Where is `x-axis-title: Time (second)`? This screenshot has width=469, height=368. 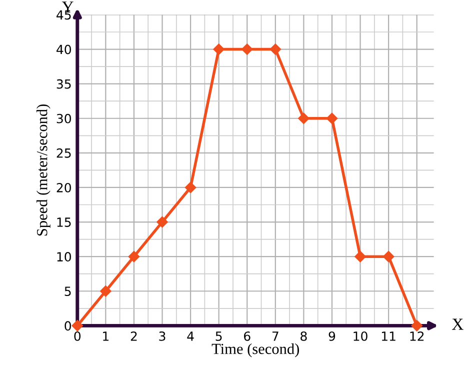 x-axis-title: Time (second) is located at coordinates (255, 350).